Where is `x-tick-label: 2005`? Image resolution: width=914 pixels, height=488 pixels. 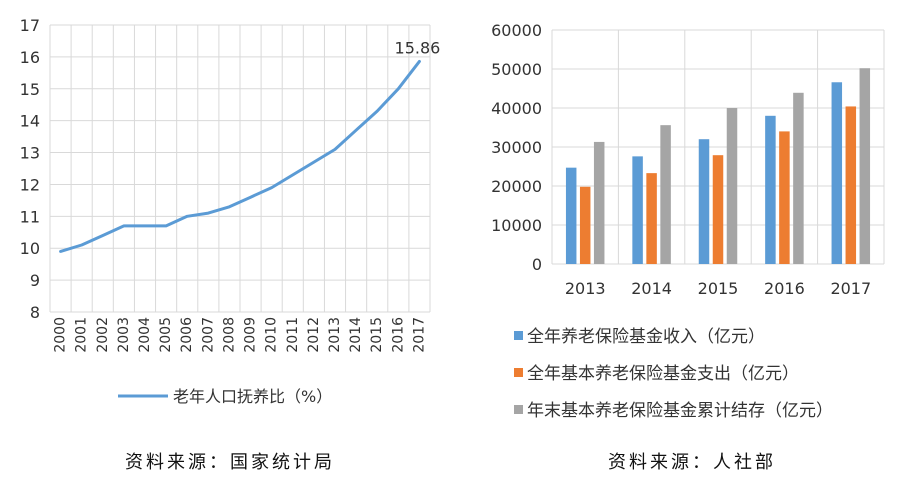
x-tick-label: 2005 is located at coordinates (166, 335).